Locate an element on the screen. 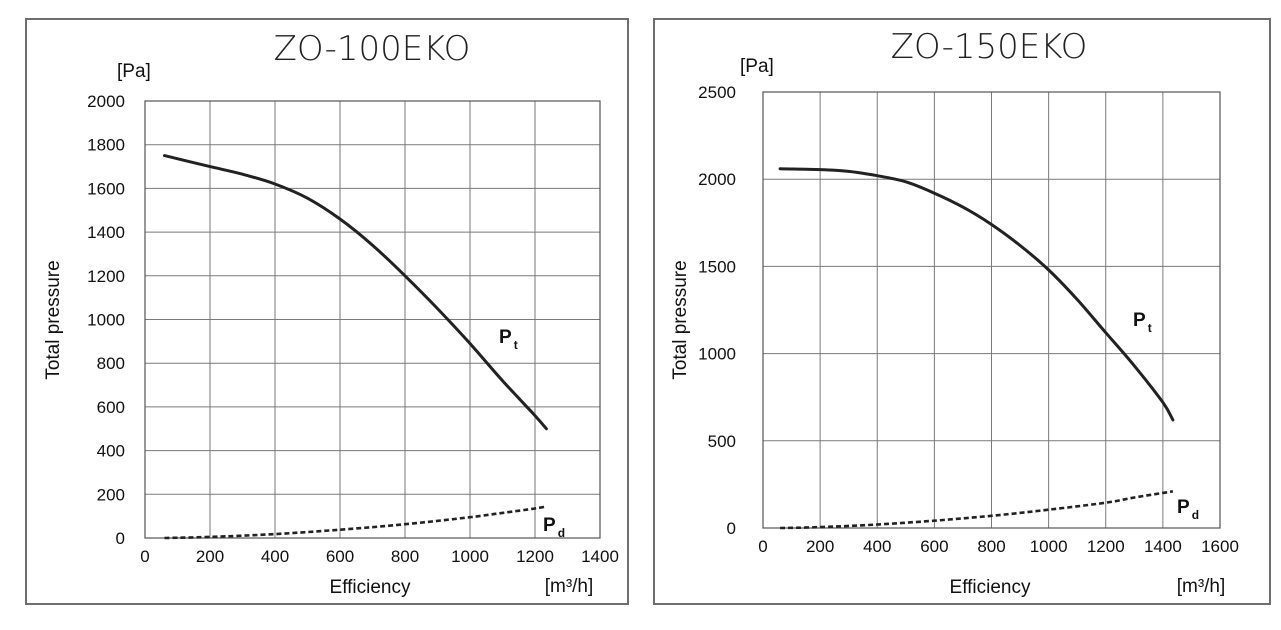 The image size is (1281, 630). y-tick-label: 2500 is located at coordinates (717, 92).